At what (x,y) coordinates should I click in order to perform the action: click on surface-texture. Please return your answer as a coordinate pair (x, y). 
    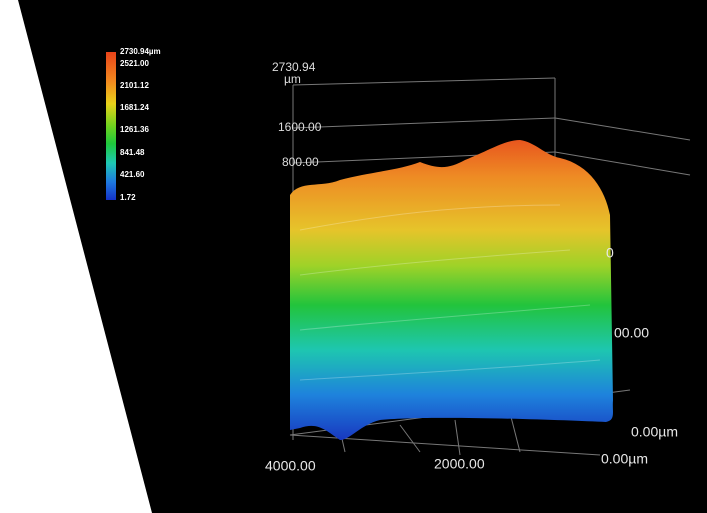
    Looking at the image, I should click on (450, 292).